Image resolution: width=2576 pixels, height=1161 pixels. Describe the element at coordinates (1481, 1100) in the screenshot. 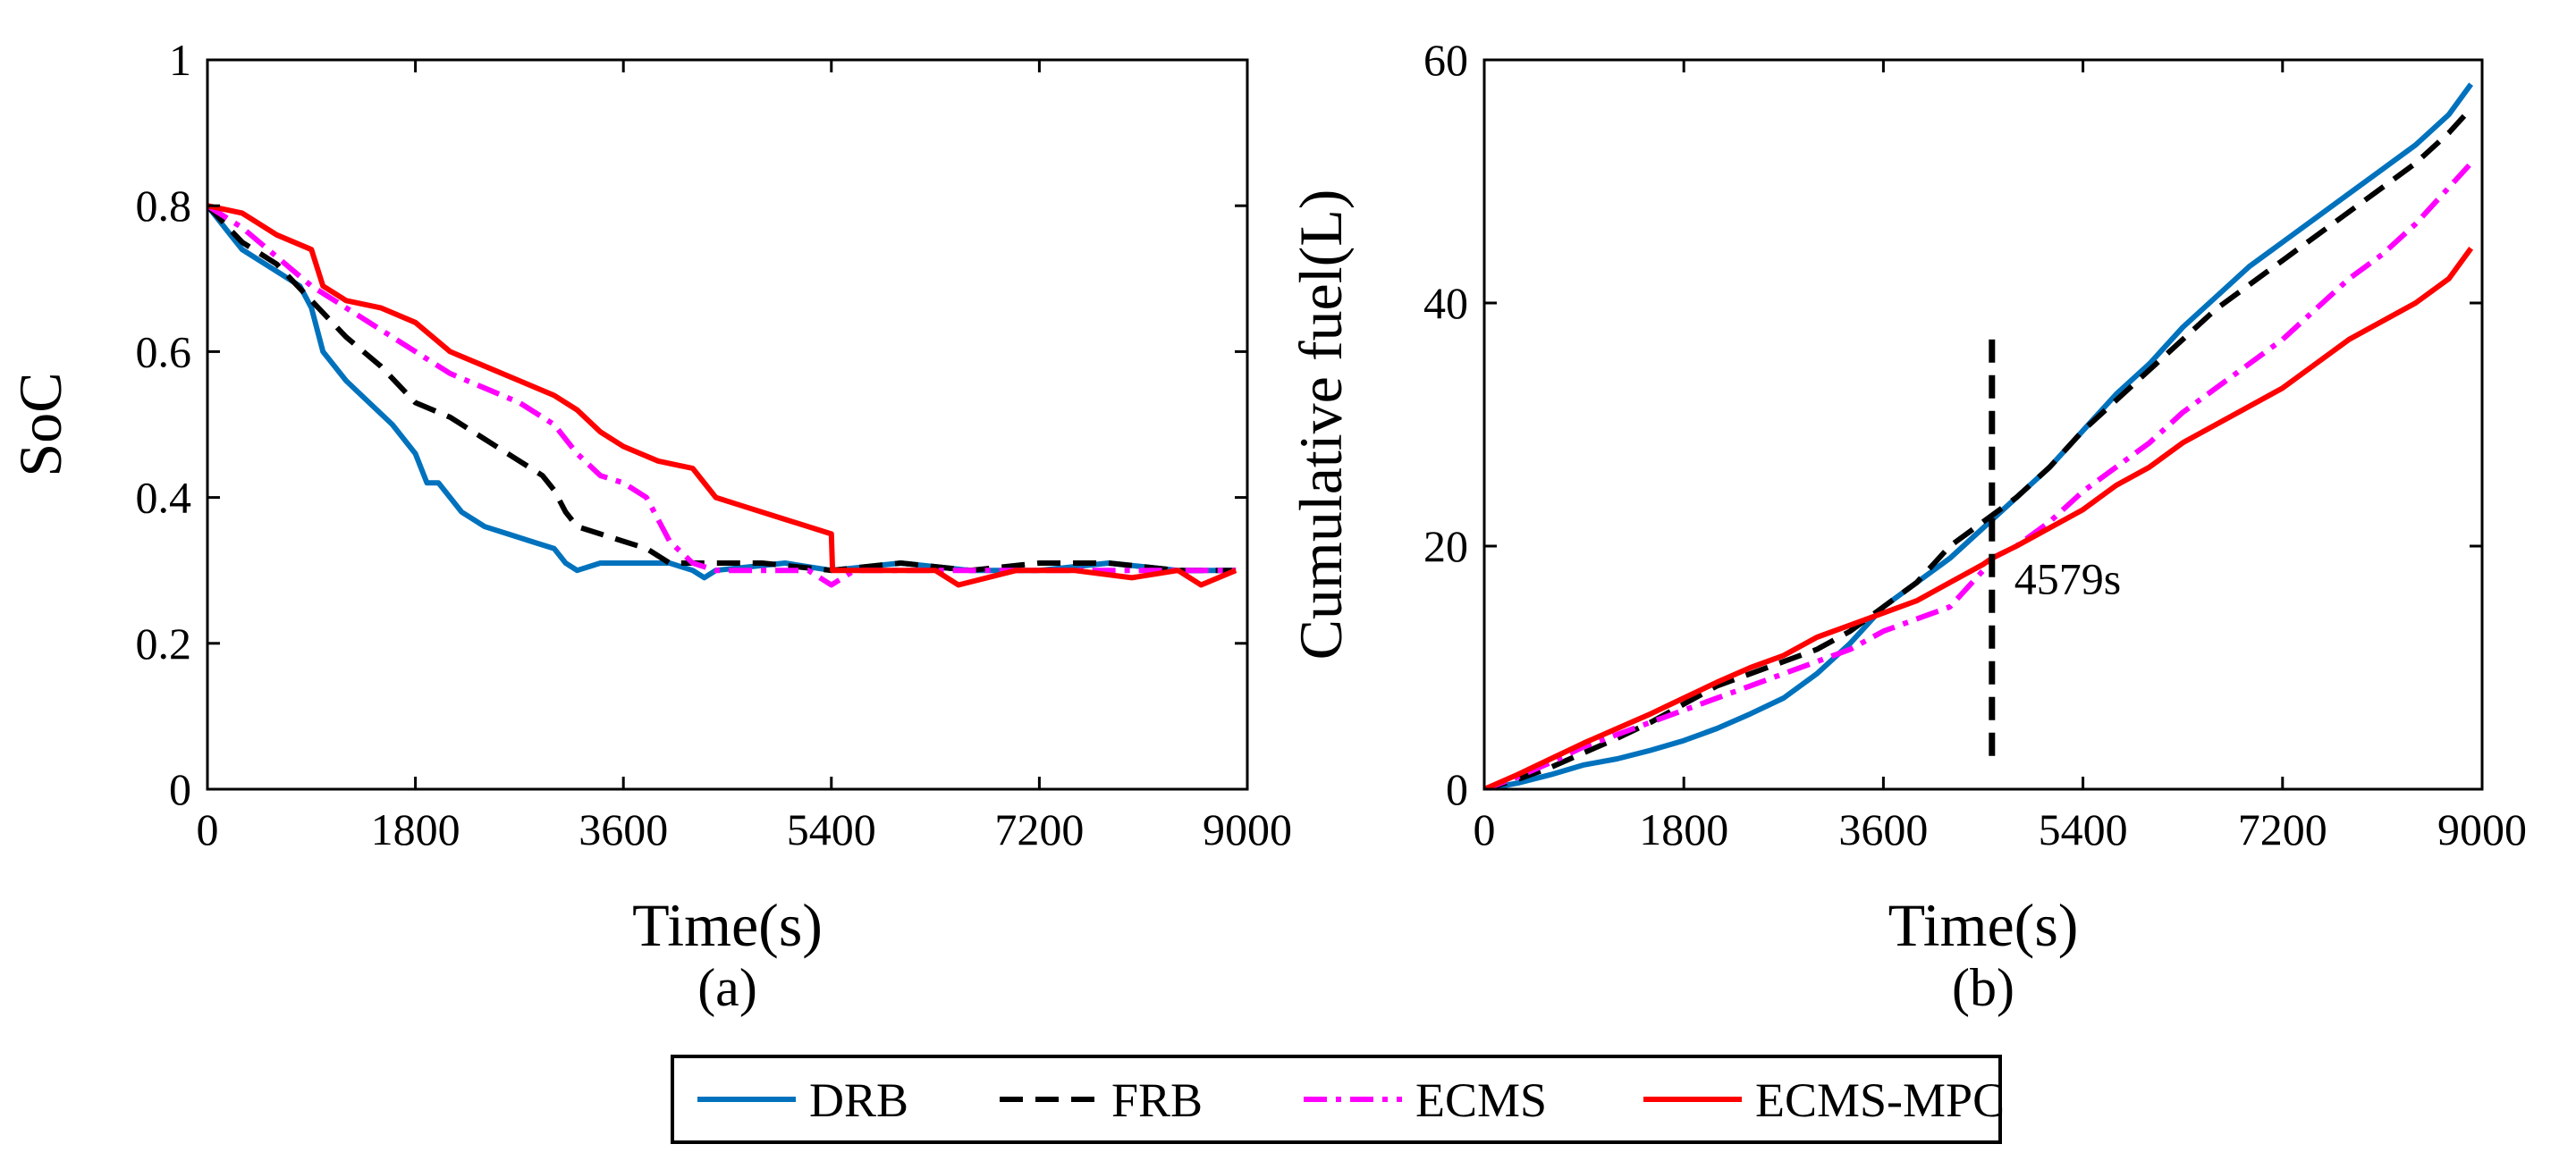

I see `legend-label-ecms: ECMS` at that location.